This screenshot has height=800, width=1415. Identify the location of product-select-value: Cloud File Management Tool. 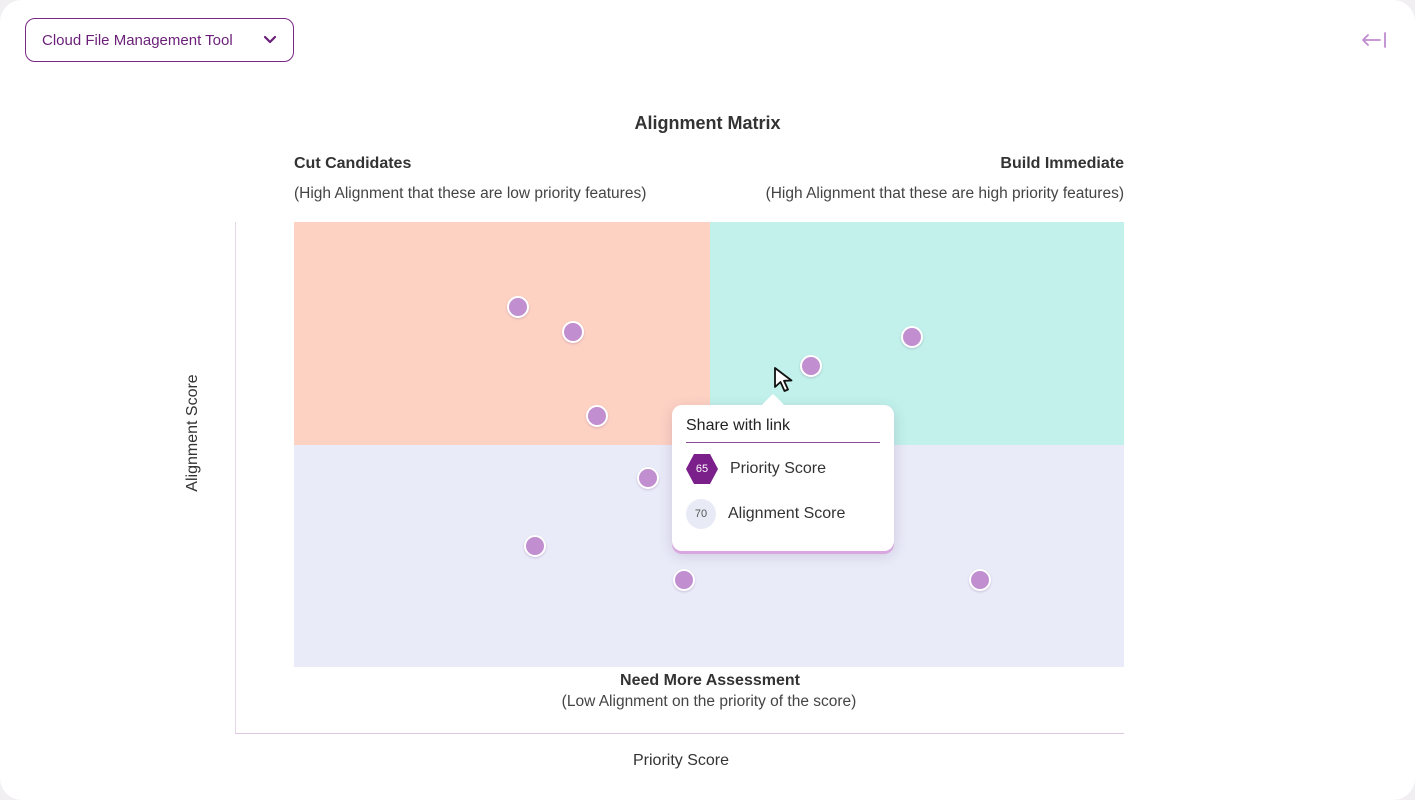
(137, 40).